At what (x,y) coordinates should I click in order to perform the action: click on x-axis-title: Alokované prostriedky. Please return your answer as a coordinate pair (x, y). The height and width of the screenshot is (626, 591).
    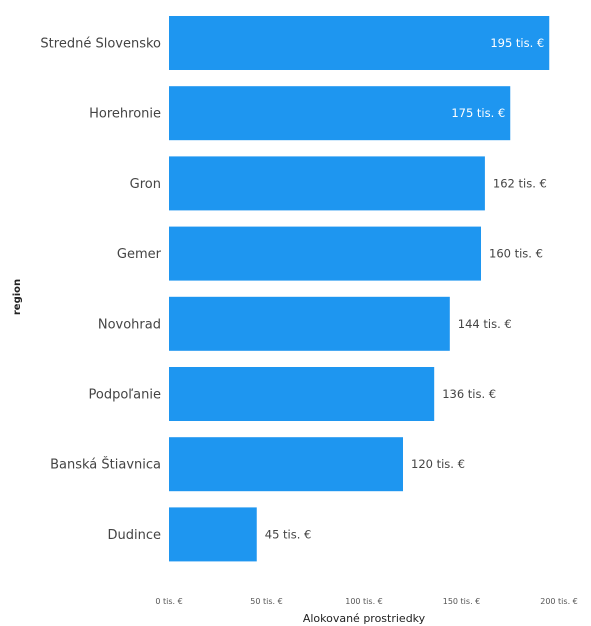
    Looking at the image, I should click on (364, 618).